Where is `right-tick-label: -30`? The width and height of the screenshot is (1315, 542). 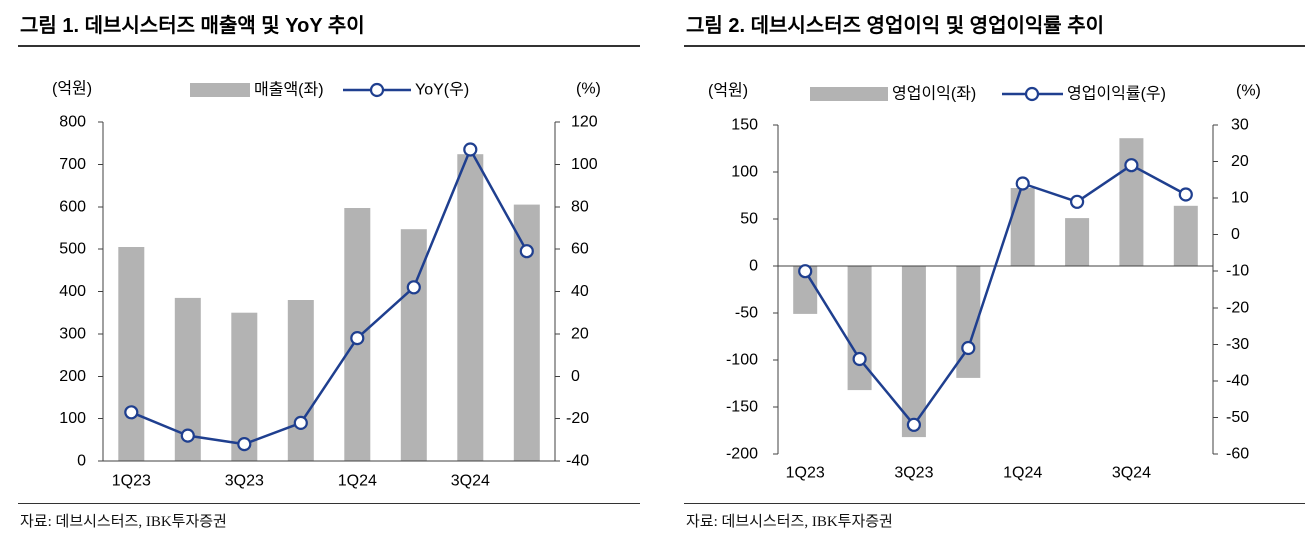 right-tick-label: -30 is located at coordinates (1237, 344).